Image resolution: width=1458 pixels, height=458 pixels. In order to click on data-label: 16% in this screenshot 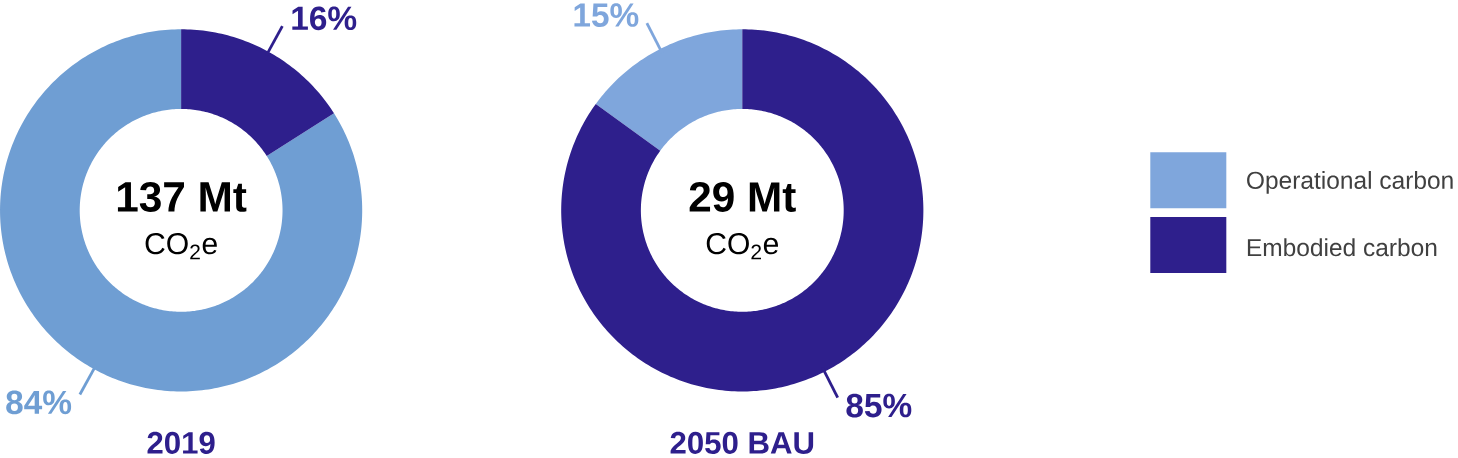, I will do `click(324, 18)`.